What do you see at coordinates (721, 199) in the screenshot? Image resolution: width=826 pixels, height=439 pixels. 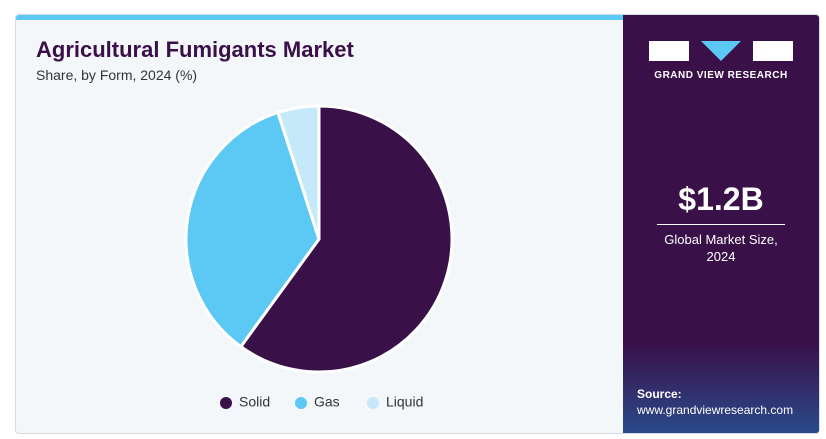 I see `market-size: $1.2B` at bounding box center [721, 199].